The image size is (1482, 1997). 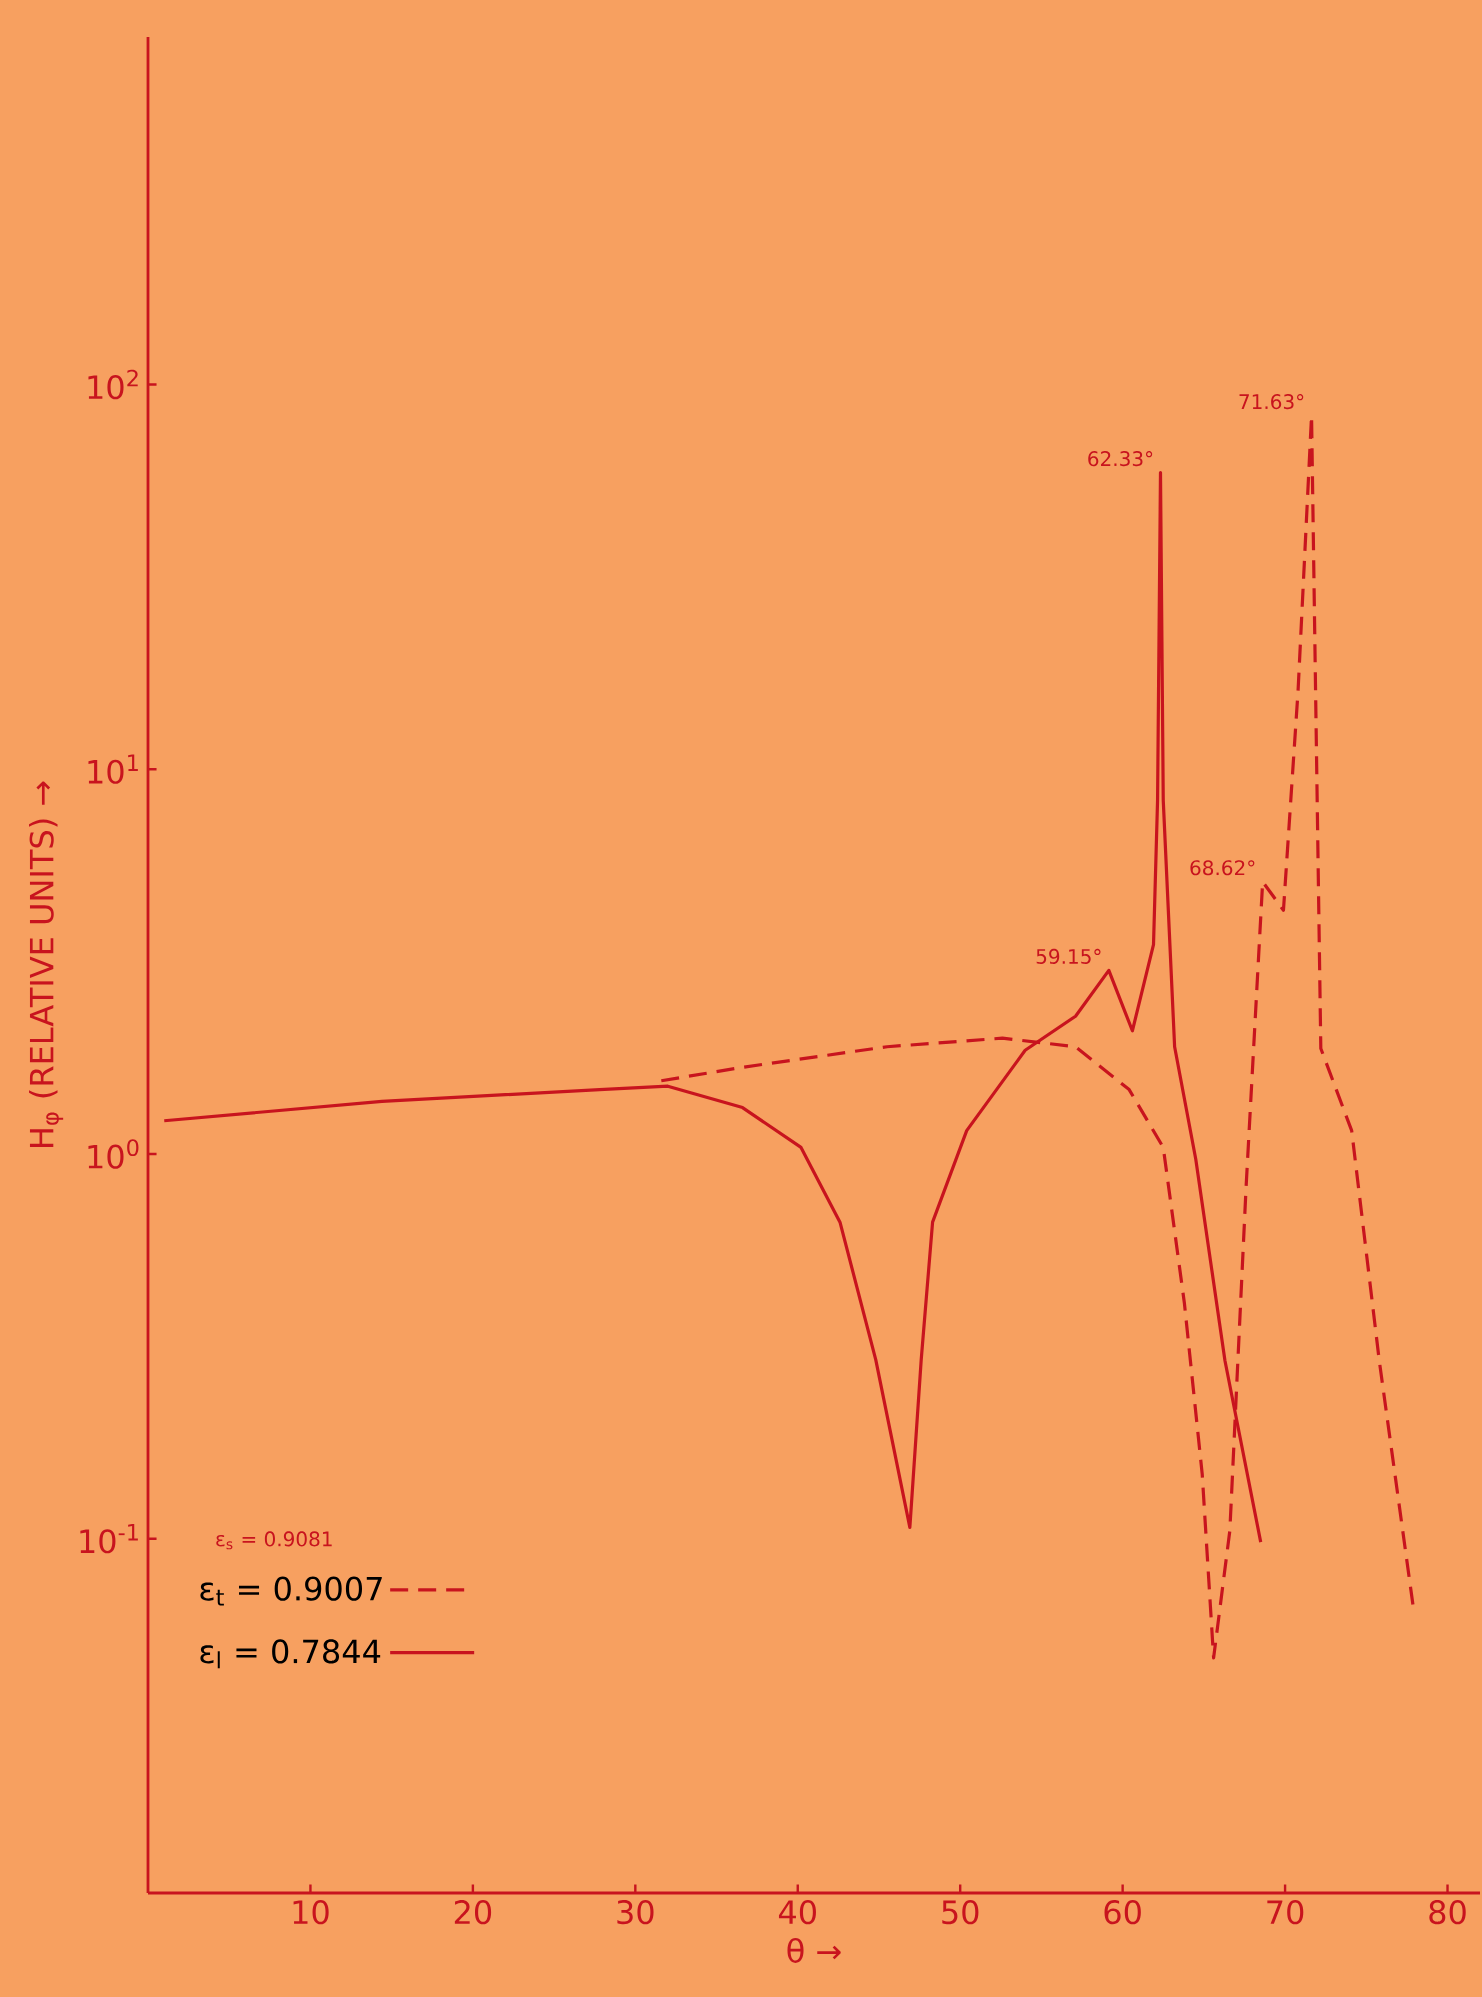 I want to click on x-tick-label: 10, so click(x=311, y=1912).